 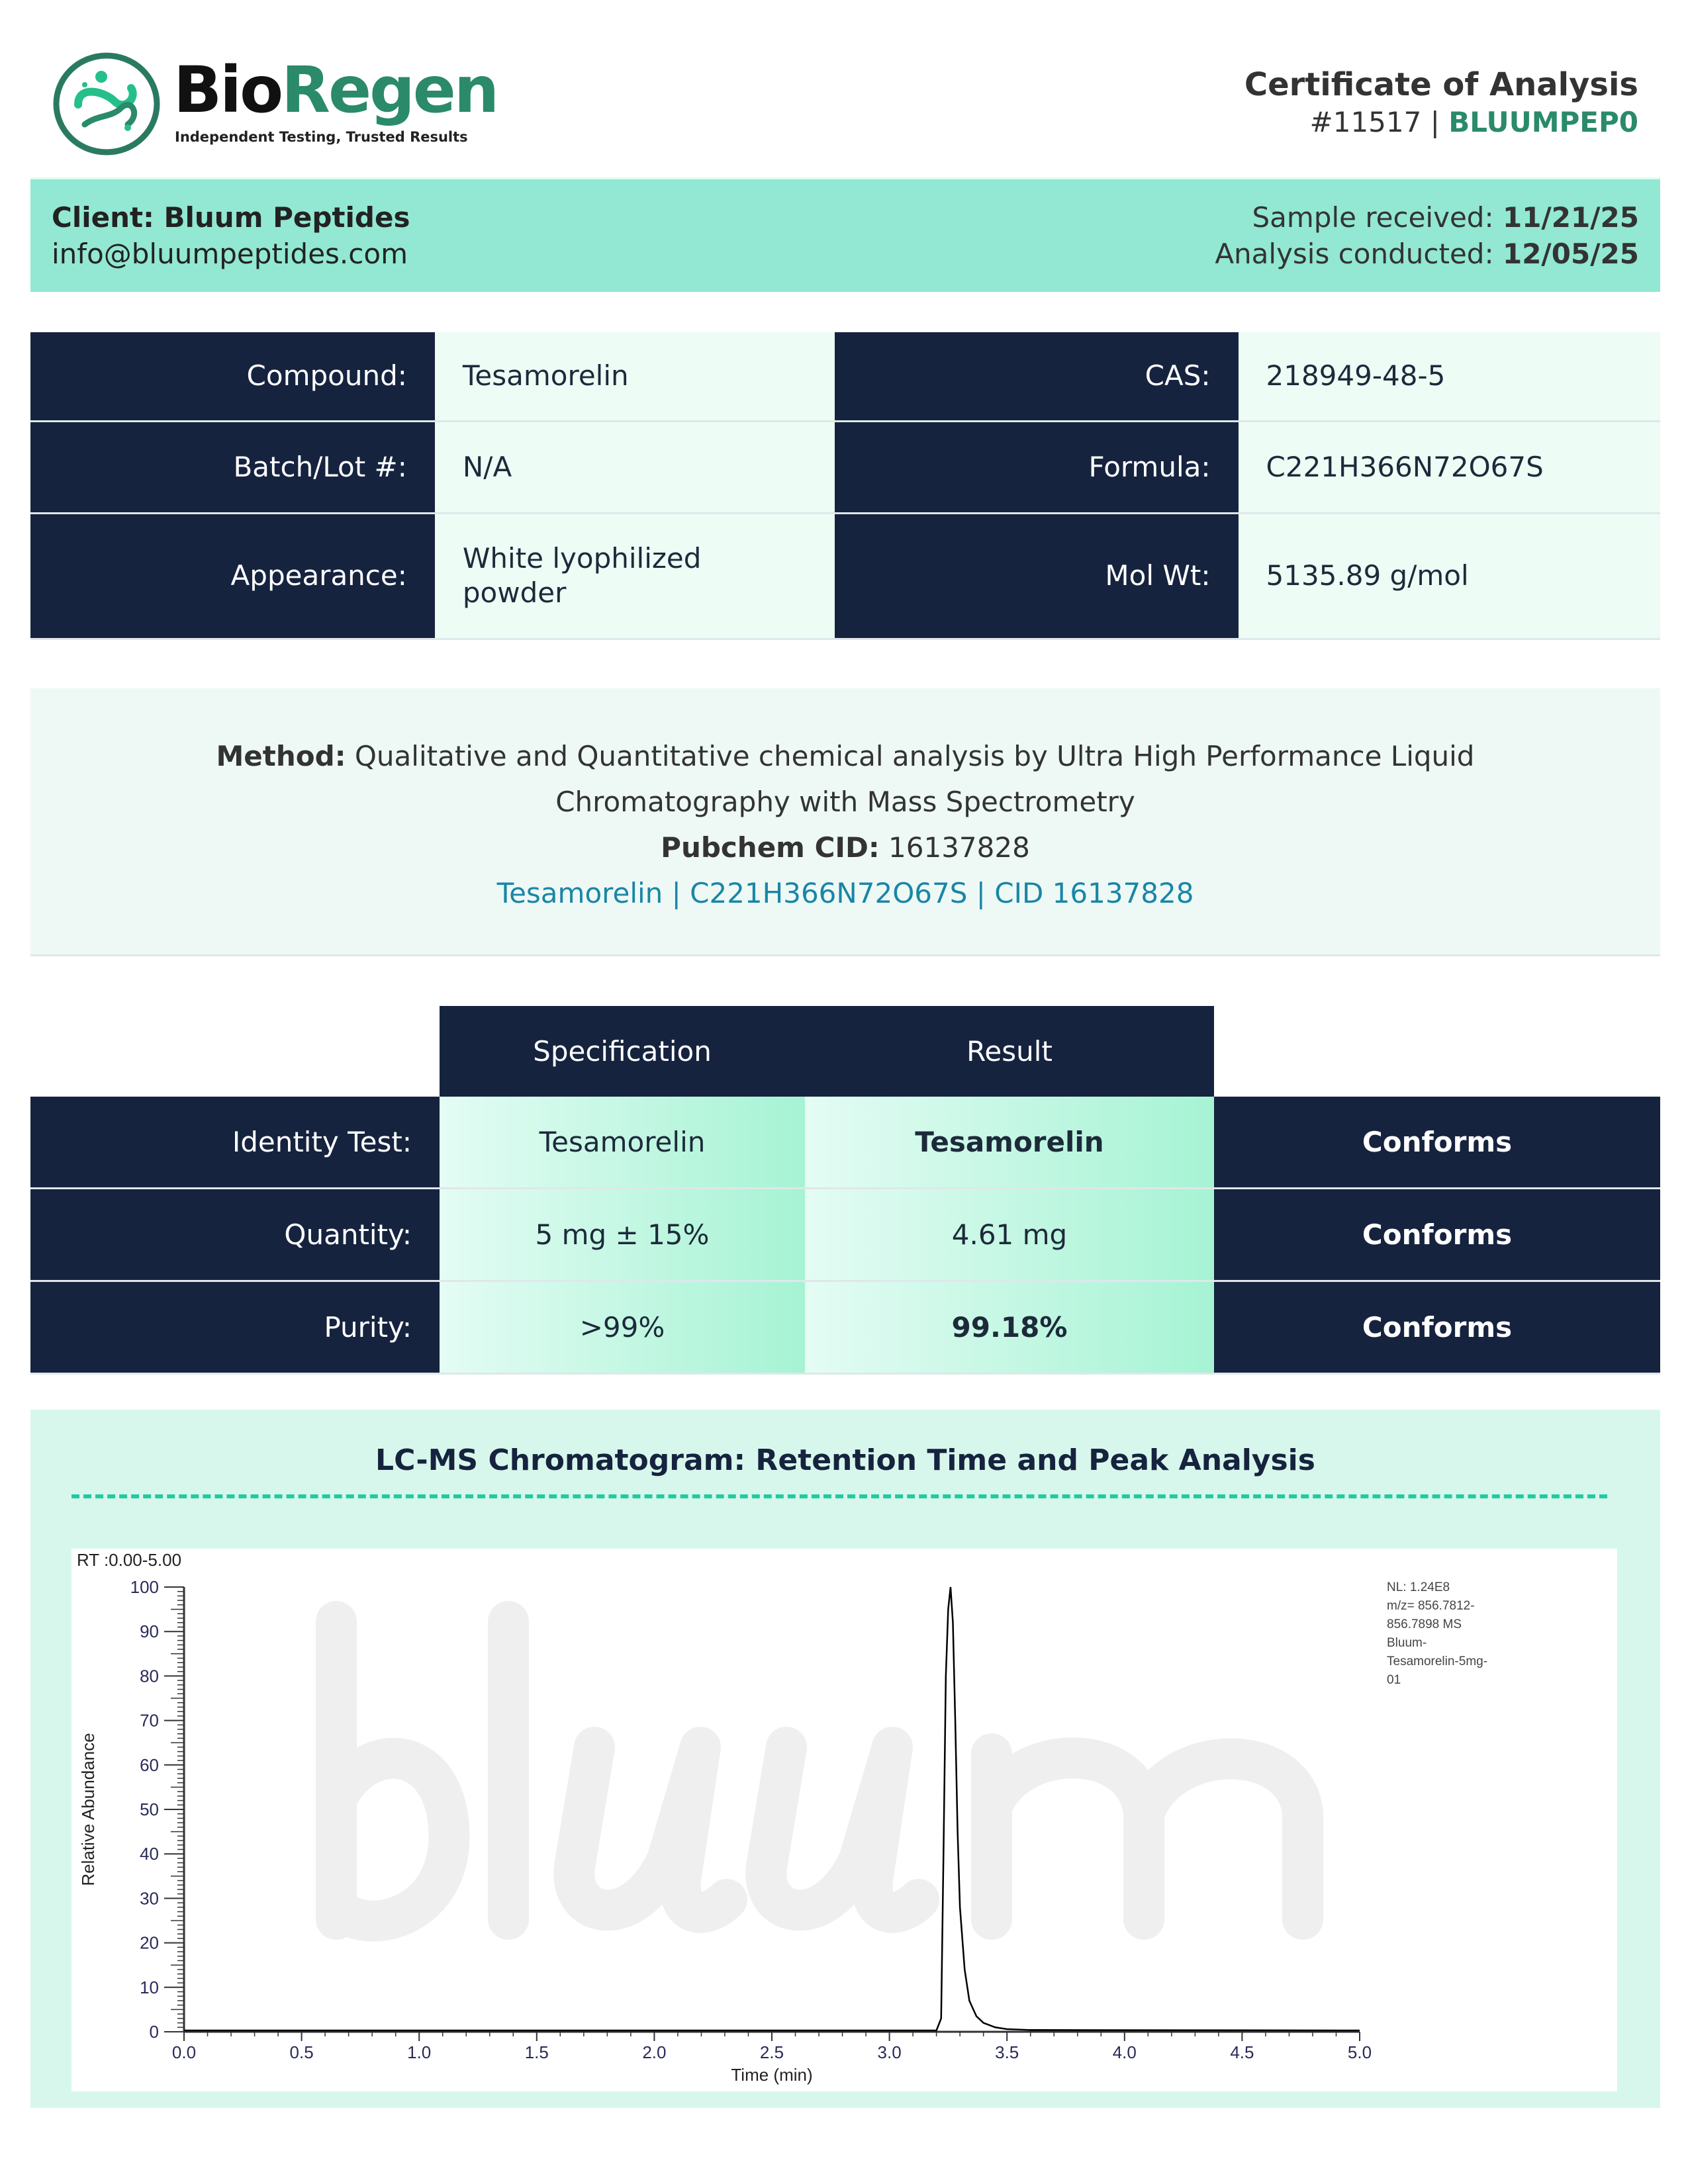 I want to click on bioregen-logo-icon, so click(x=106, y=104).